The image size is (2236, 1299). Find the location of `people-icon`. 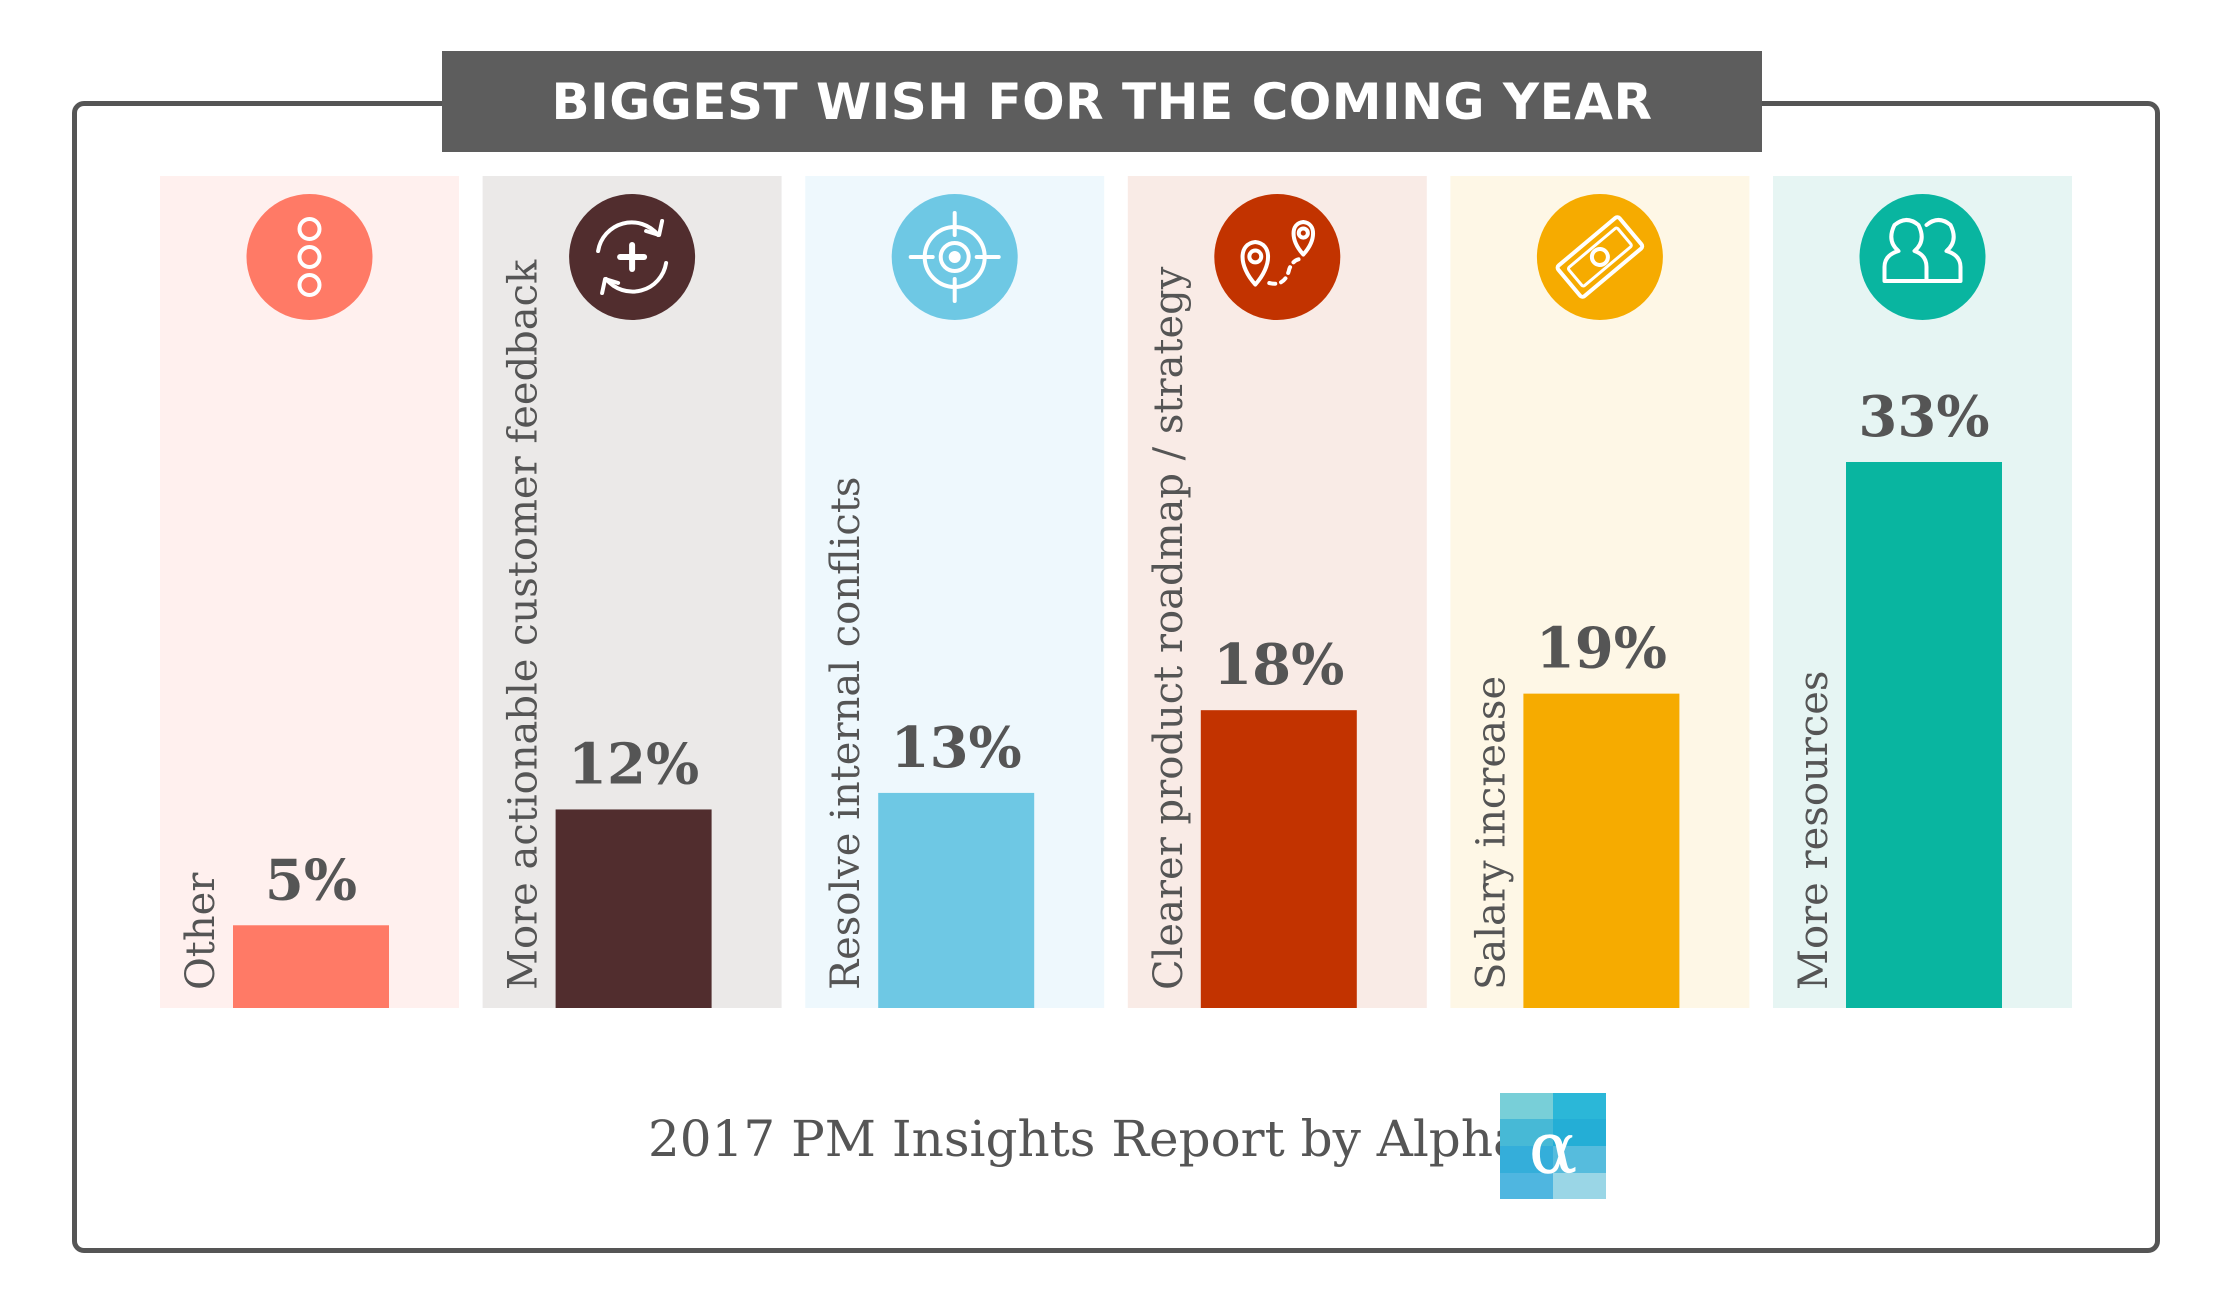

people-icon is located at coordinates (1922, 257).